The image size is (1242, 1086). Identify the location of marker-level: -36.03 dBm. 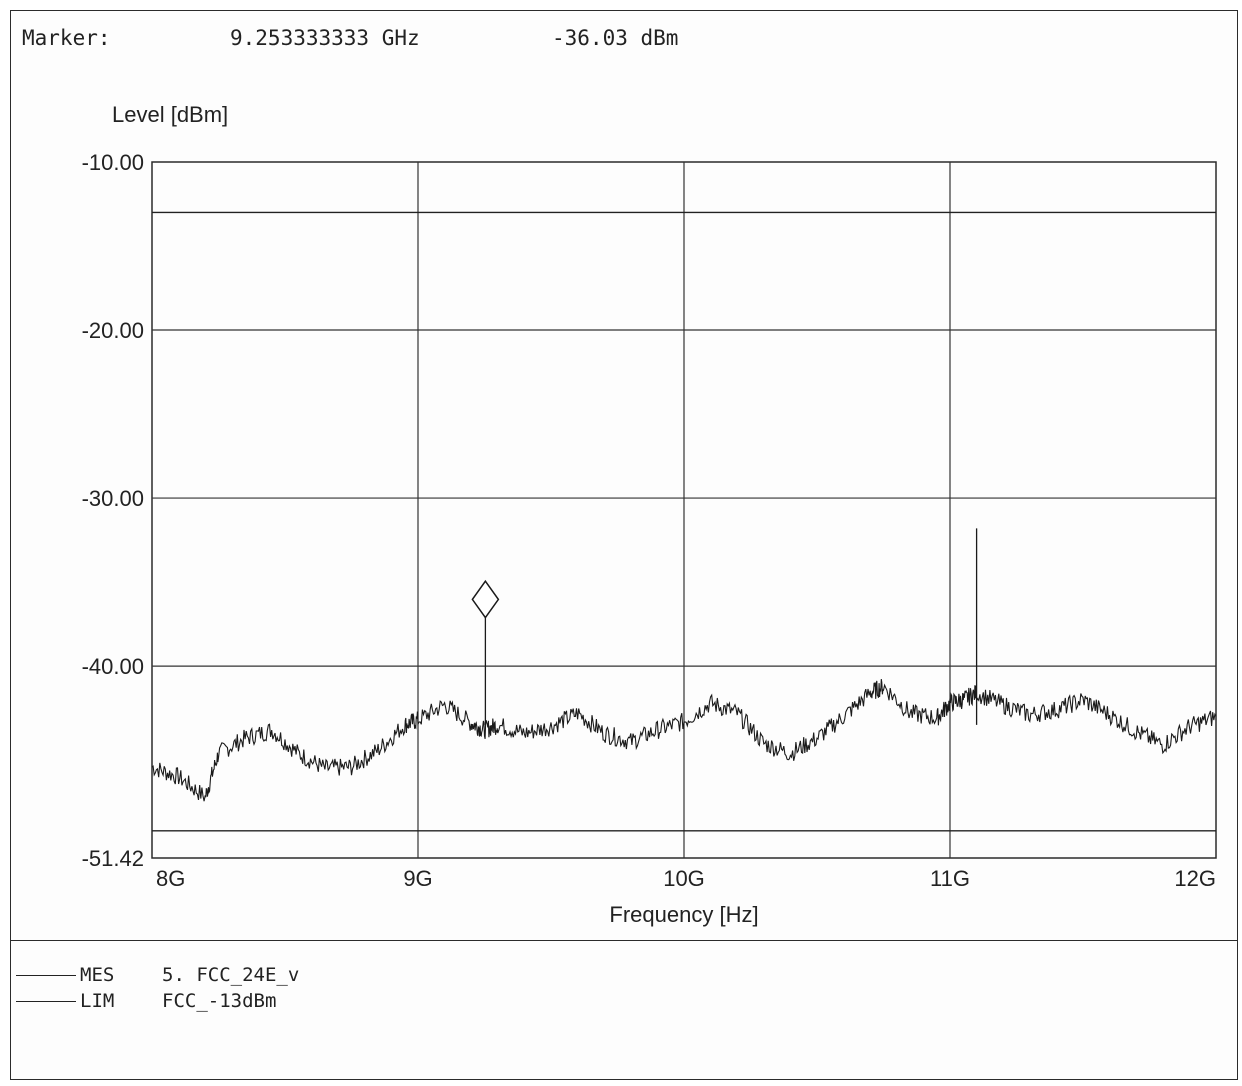
(615, 38).